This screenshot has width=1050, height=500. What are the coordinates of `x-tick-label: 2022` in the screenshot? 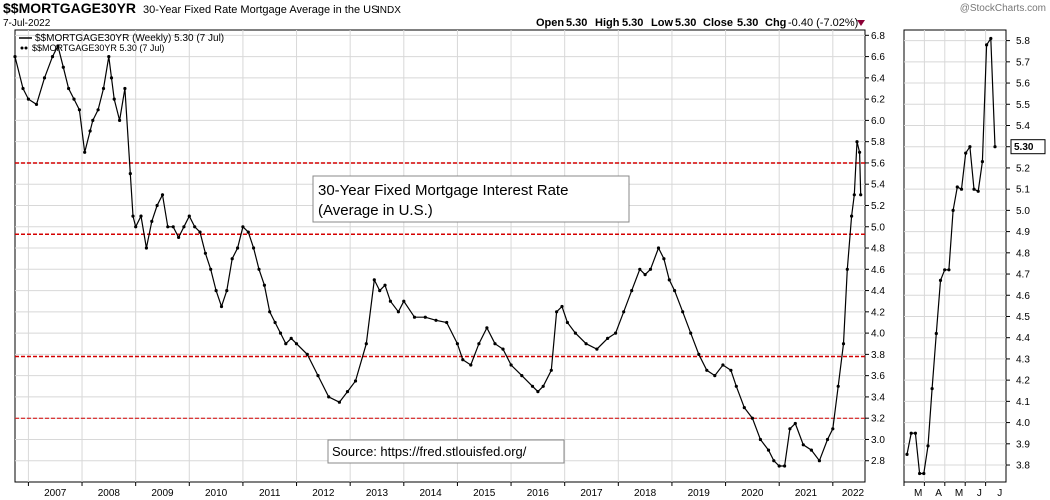 It's located at (853, 493).